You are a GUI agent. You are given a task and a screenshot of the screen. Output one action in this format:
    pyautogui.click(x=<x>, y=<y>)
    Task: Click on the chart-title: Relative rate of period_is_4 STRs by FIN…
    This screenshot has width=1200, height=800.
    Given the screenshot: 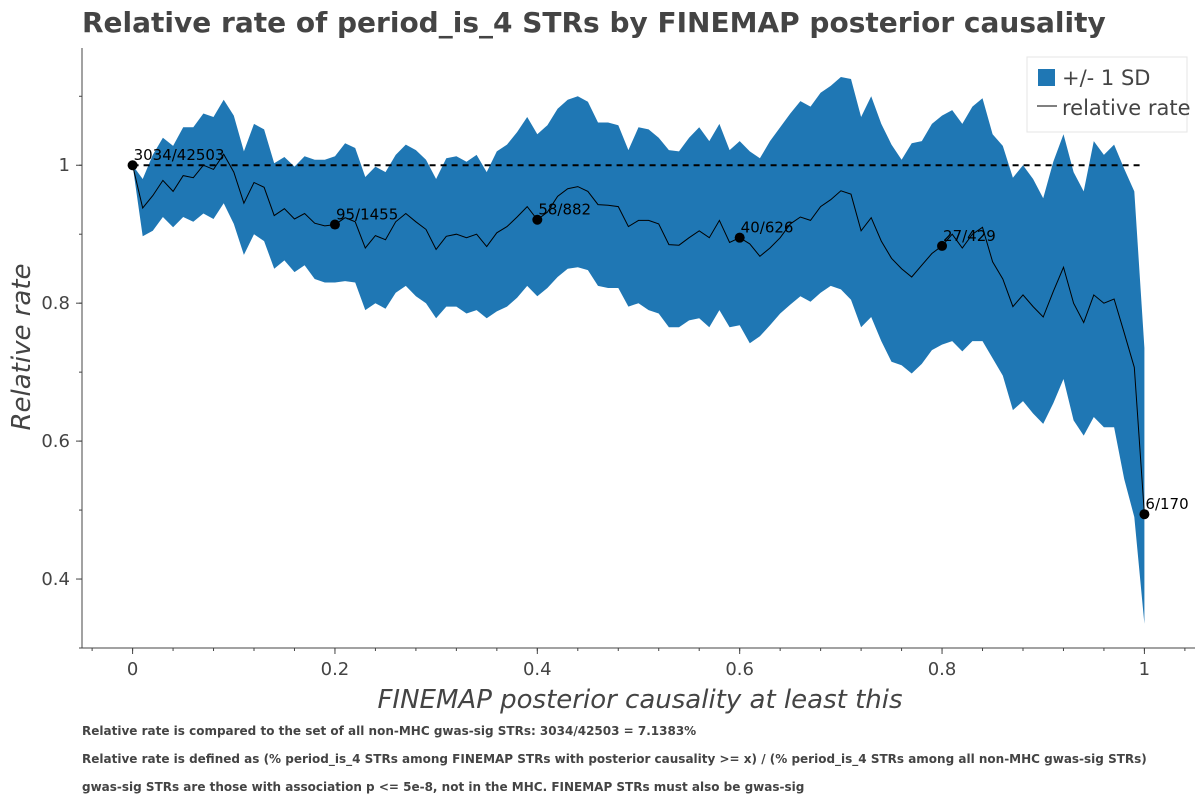 What is the action you would take?
    pyautogui.click(x=594, y=22)
    